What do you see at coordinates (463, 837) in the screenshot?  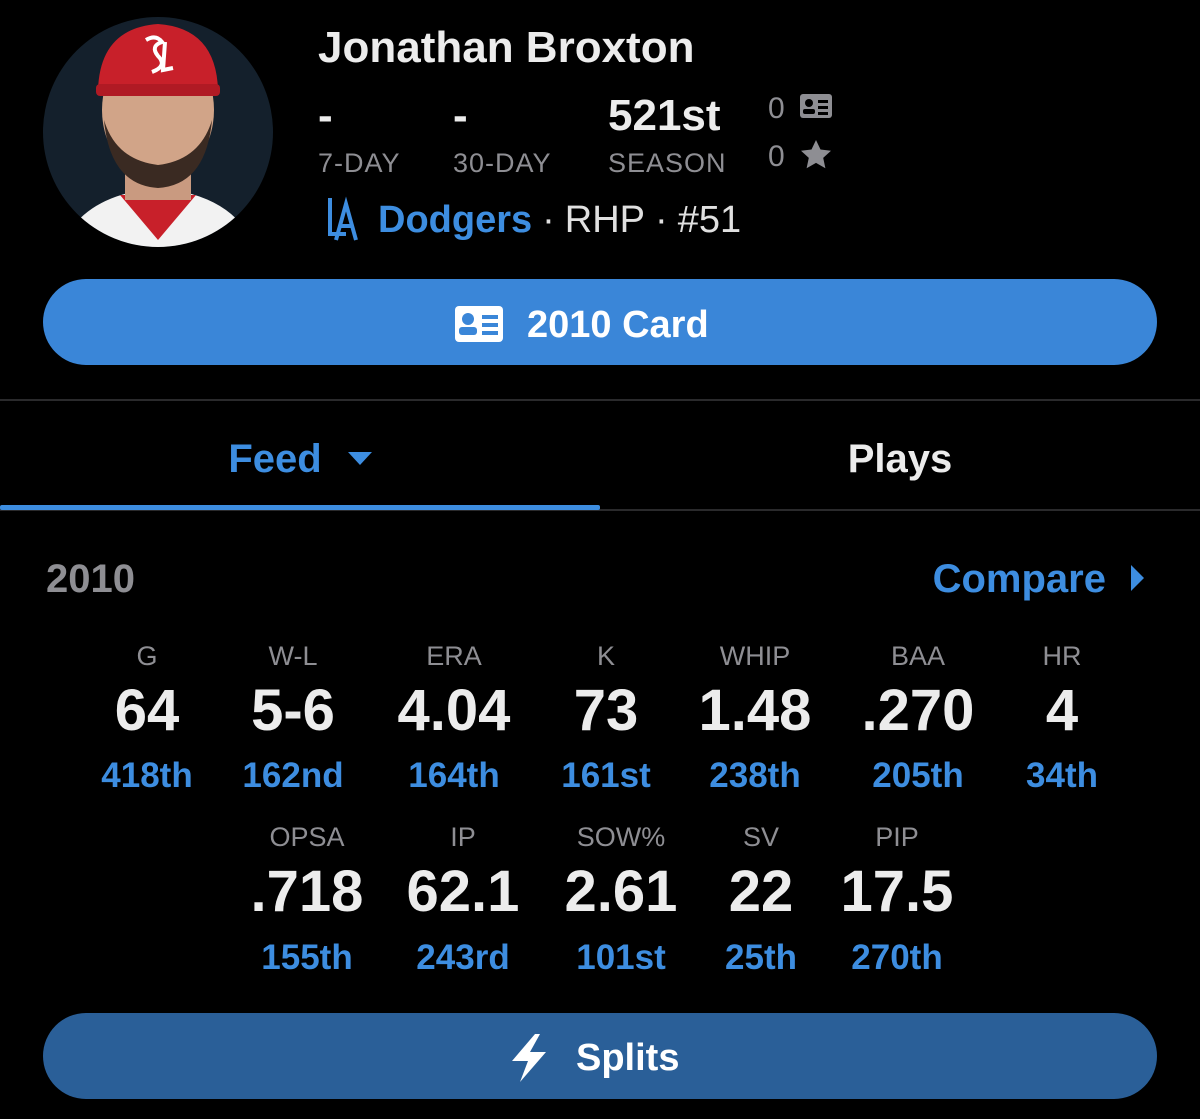 I see `stat-label: IP` at bounding box center [463, 837].